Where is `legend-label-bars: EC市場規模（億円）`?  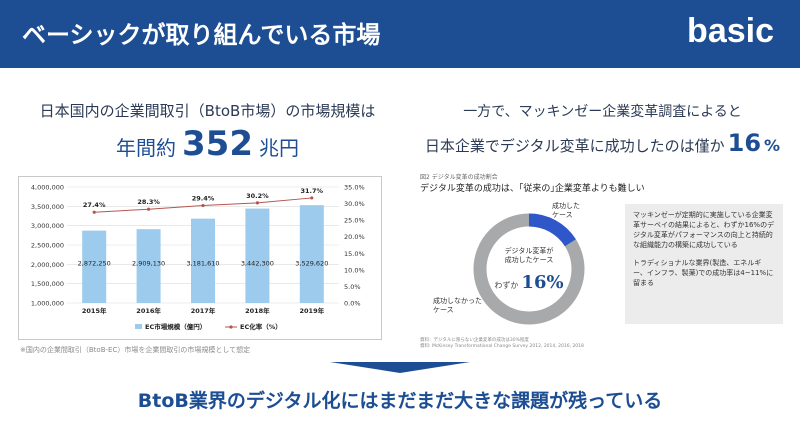 legend-label-bars: EC市場規模（億円） is located at coordinates (175, 326).